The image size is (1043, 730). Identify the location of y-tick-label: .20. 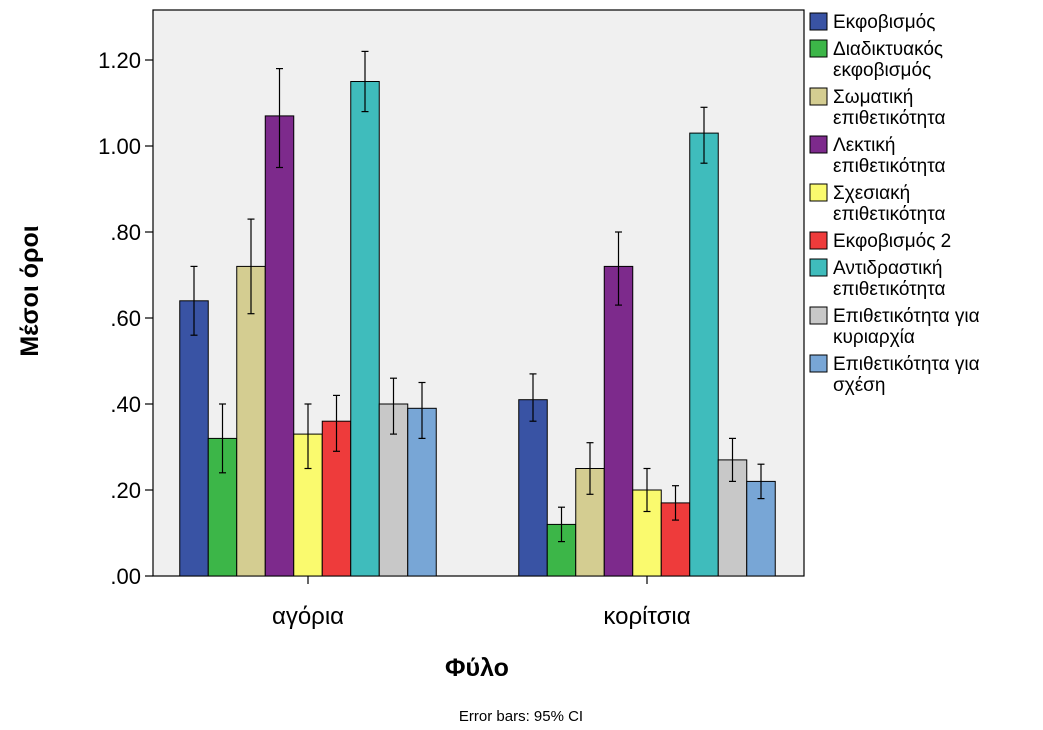
(125, 490).